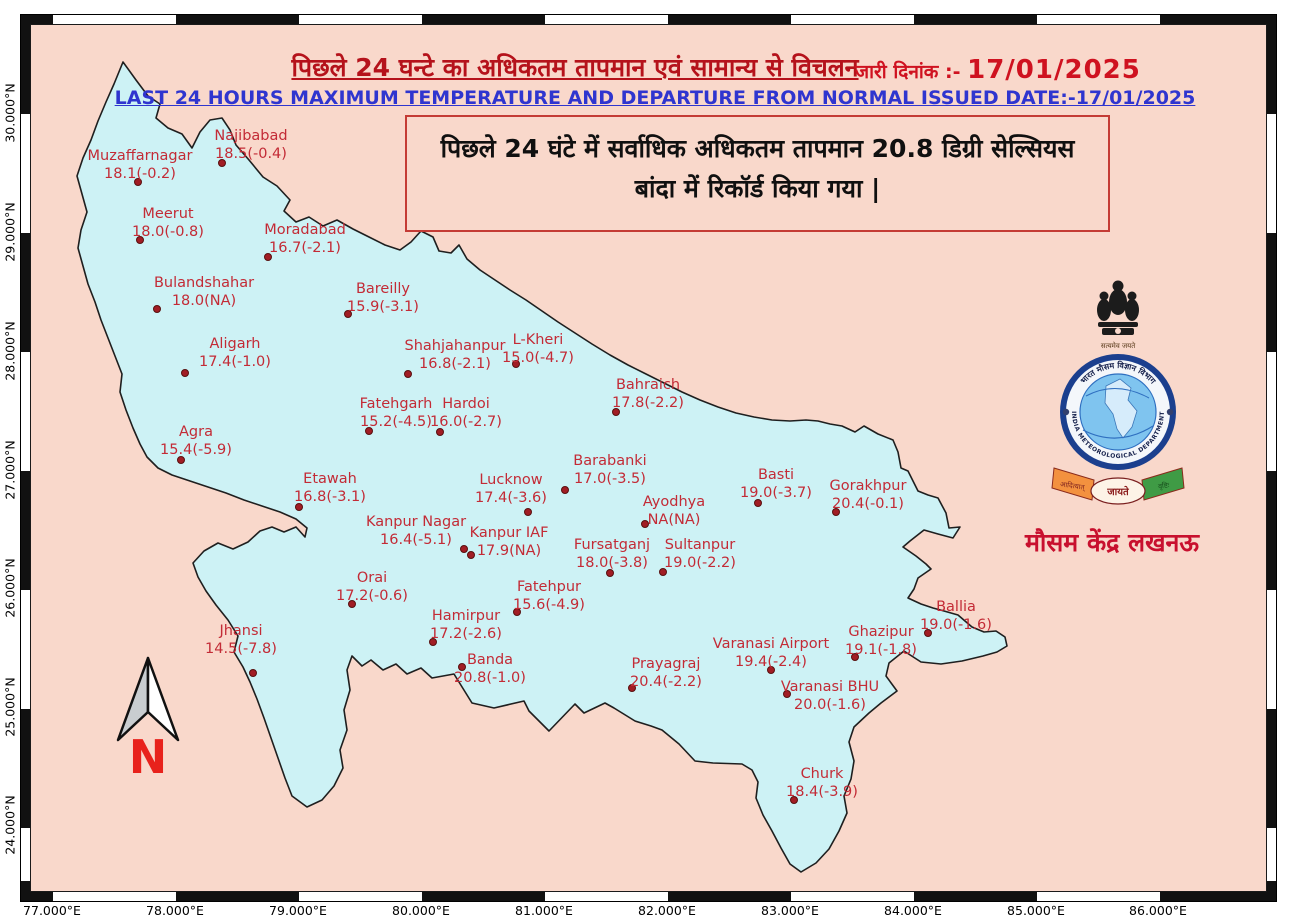 This screenshot has height=919, width=1300. I want to click on station-name: Hardoi, so click(466, 404).